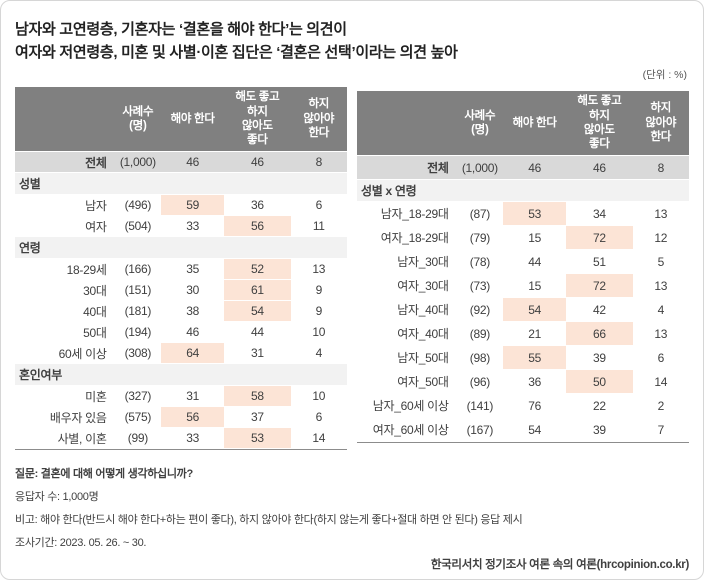  I want to click on value-cell: 61, so click(257, 290).